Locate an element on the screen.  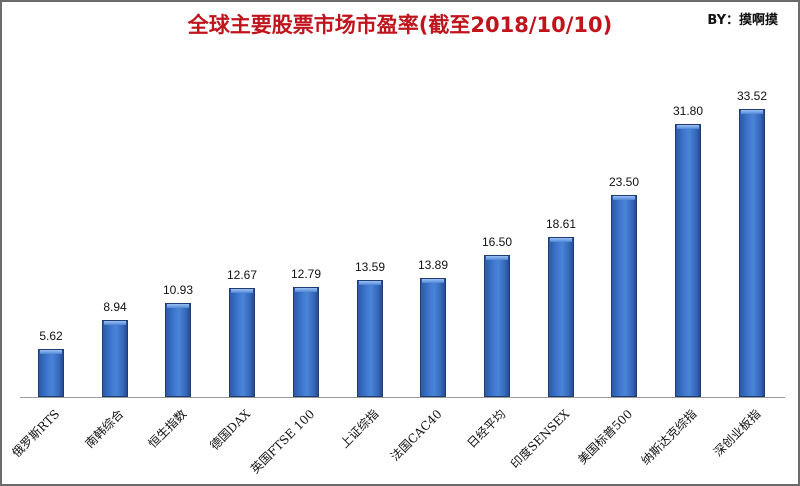
x-axis-line is located at coordinates (402, 397).